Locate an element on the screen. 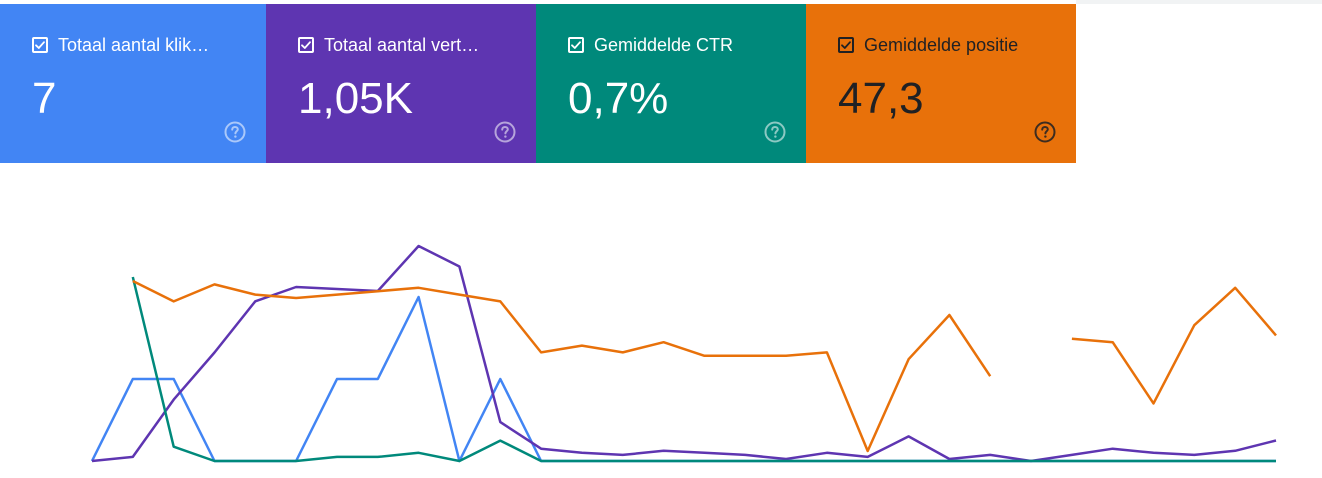  metric-value: 0,7% is located at coordinates (618, 98).